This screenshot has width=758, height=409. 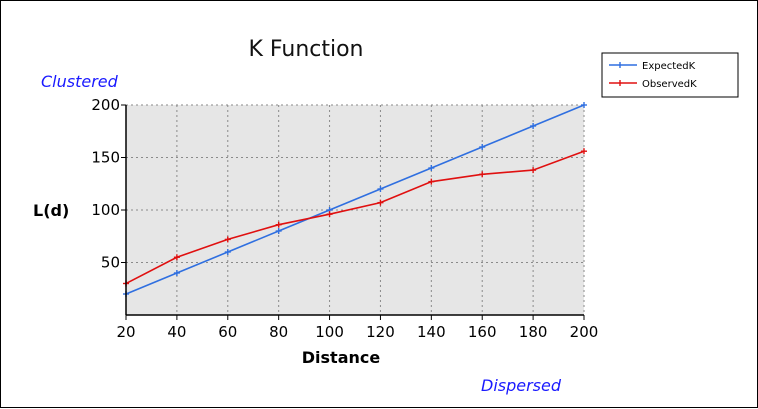 I want to click on x-tick-label: 100, so click(x=329, y=332).